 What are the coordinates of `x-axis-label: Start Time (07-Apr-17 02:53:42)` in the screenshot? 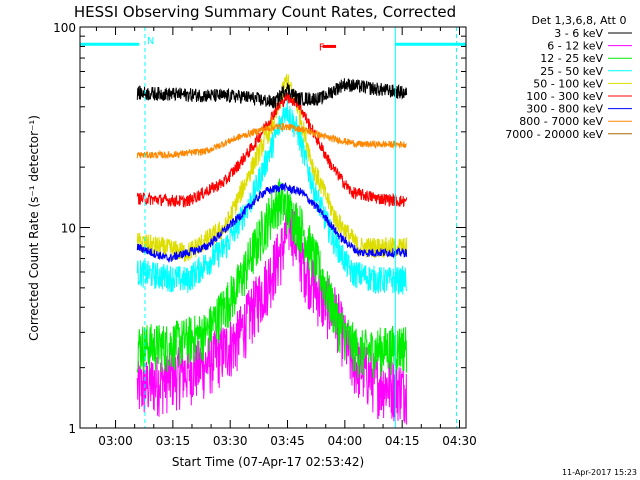 It's located at (268, 462).